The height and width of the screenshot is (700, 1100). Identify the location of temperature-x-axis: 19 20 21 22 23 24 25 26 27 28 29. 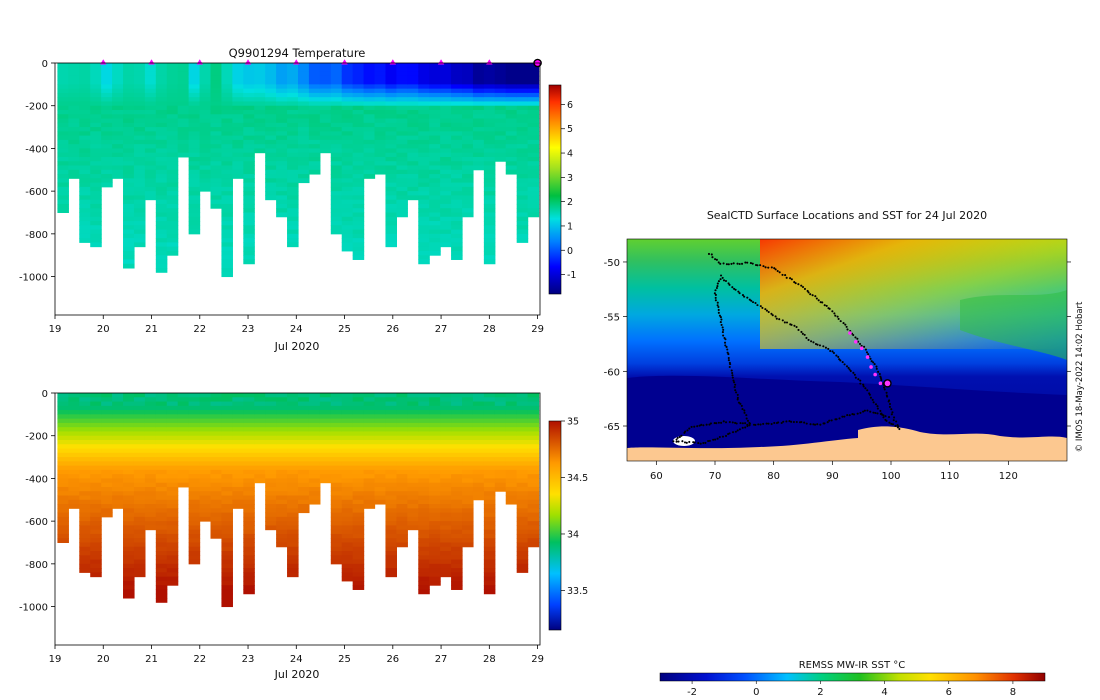
(296, 325).